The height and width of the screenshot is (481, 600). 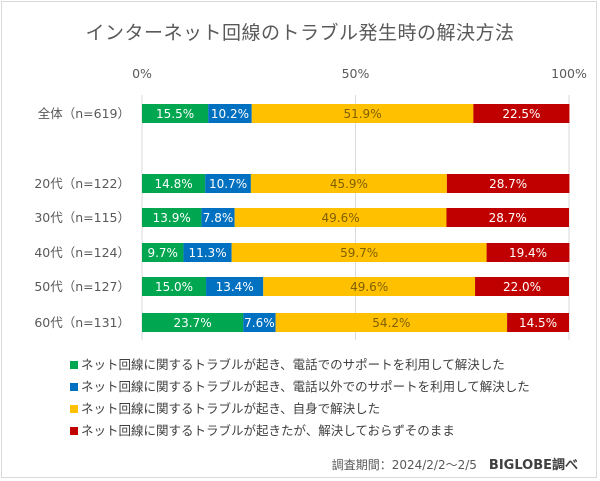 I want to click on x-tick-label: 100%, so click(x=569, y=73).